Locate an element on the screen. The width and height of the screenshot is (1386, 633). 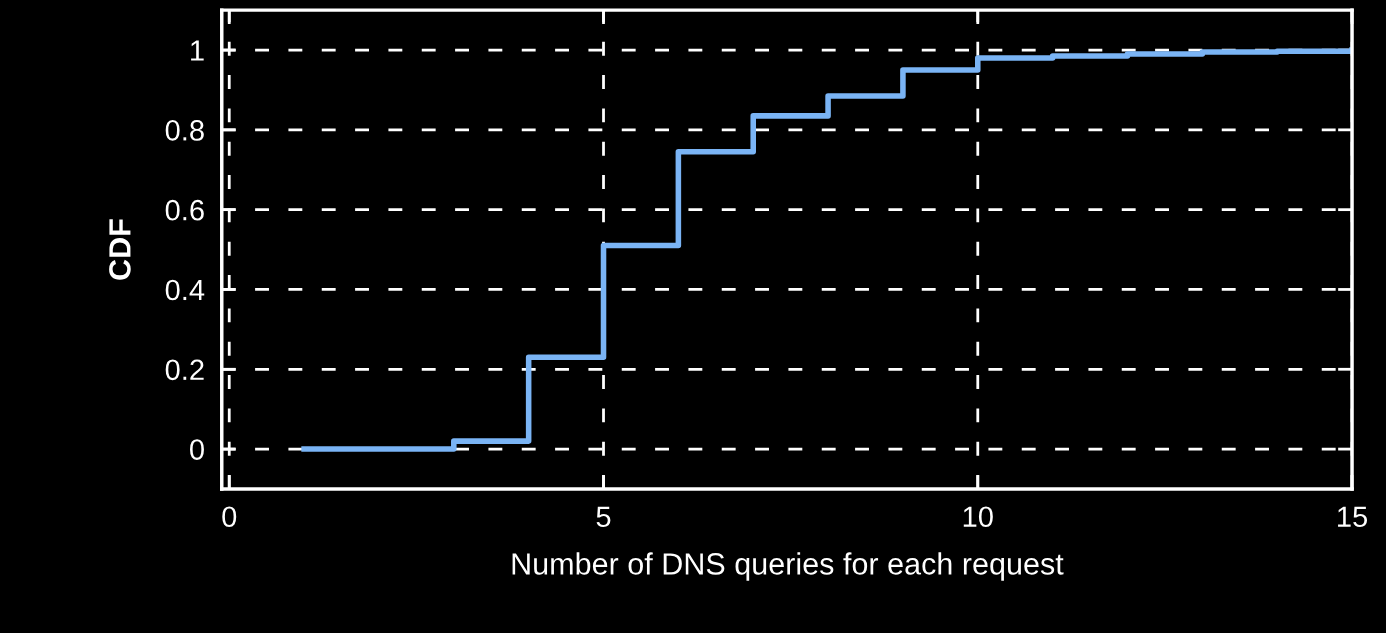
y-tick-label: 0.2 is located at coordinates (184, 370).